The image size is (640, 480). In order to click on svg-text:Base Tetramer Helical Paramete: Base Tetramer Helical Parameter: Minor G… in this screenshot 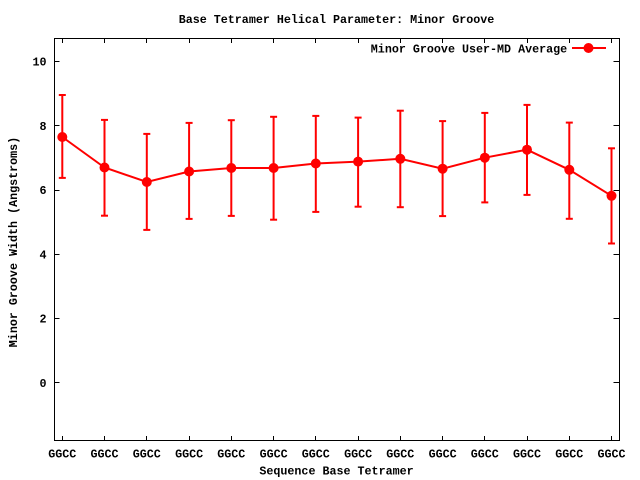, I will do `click(337, 20)`.